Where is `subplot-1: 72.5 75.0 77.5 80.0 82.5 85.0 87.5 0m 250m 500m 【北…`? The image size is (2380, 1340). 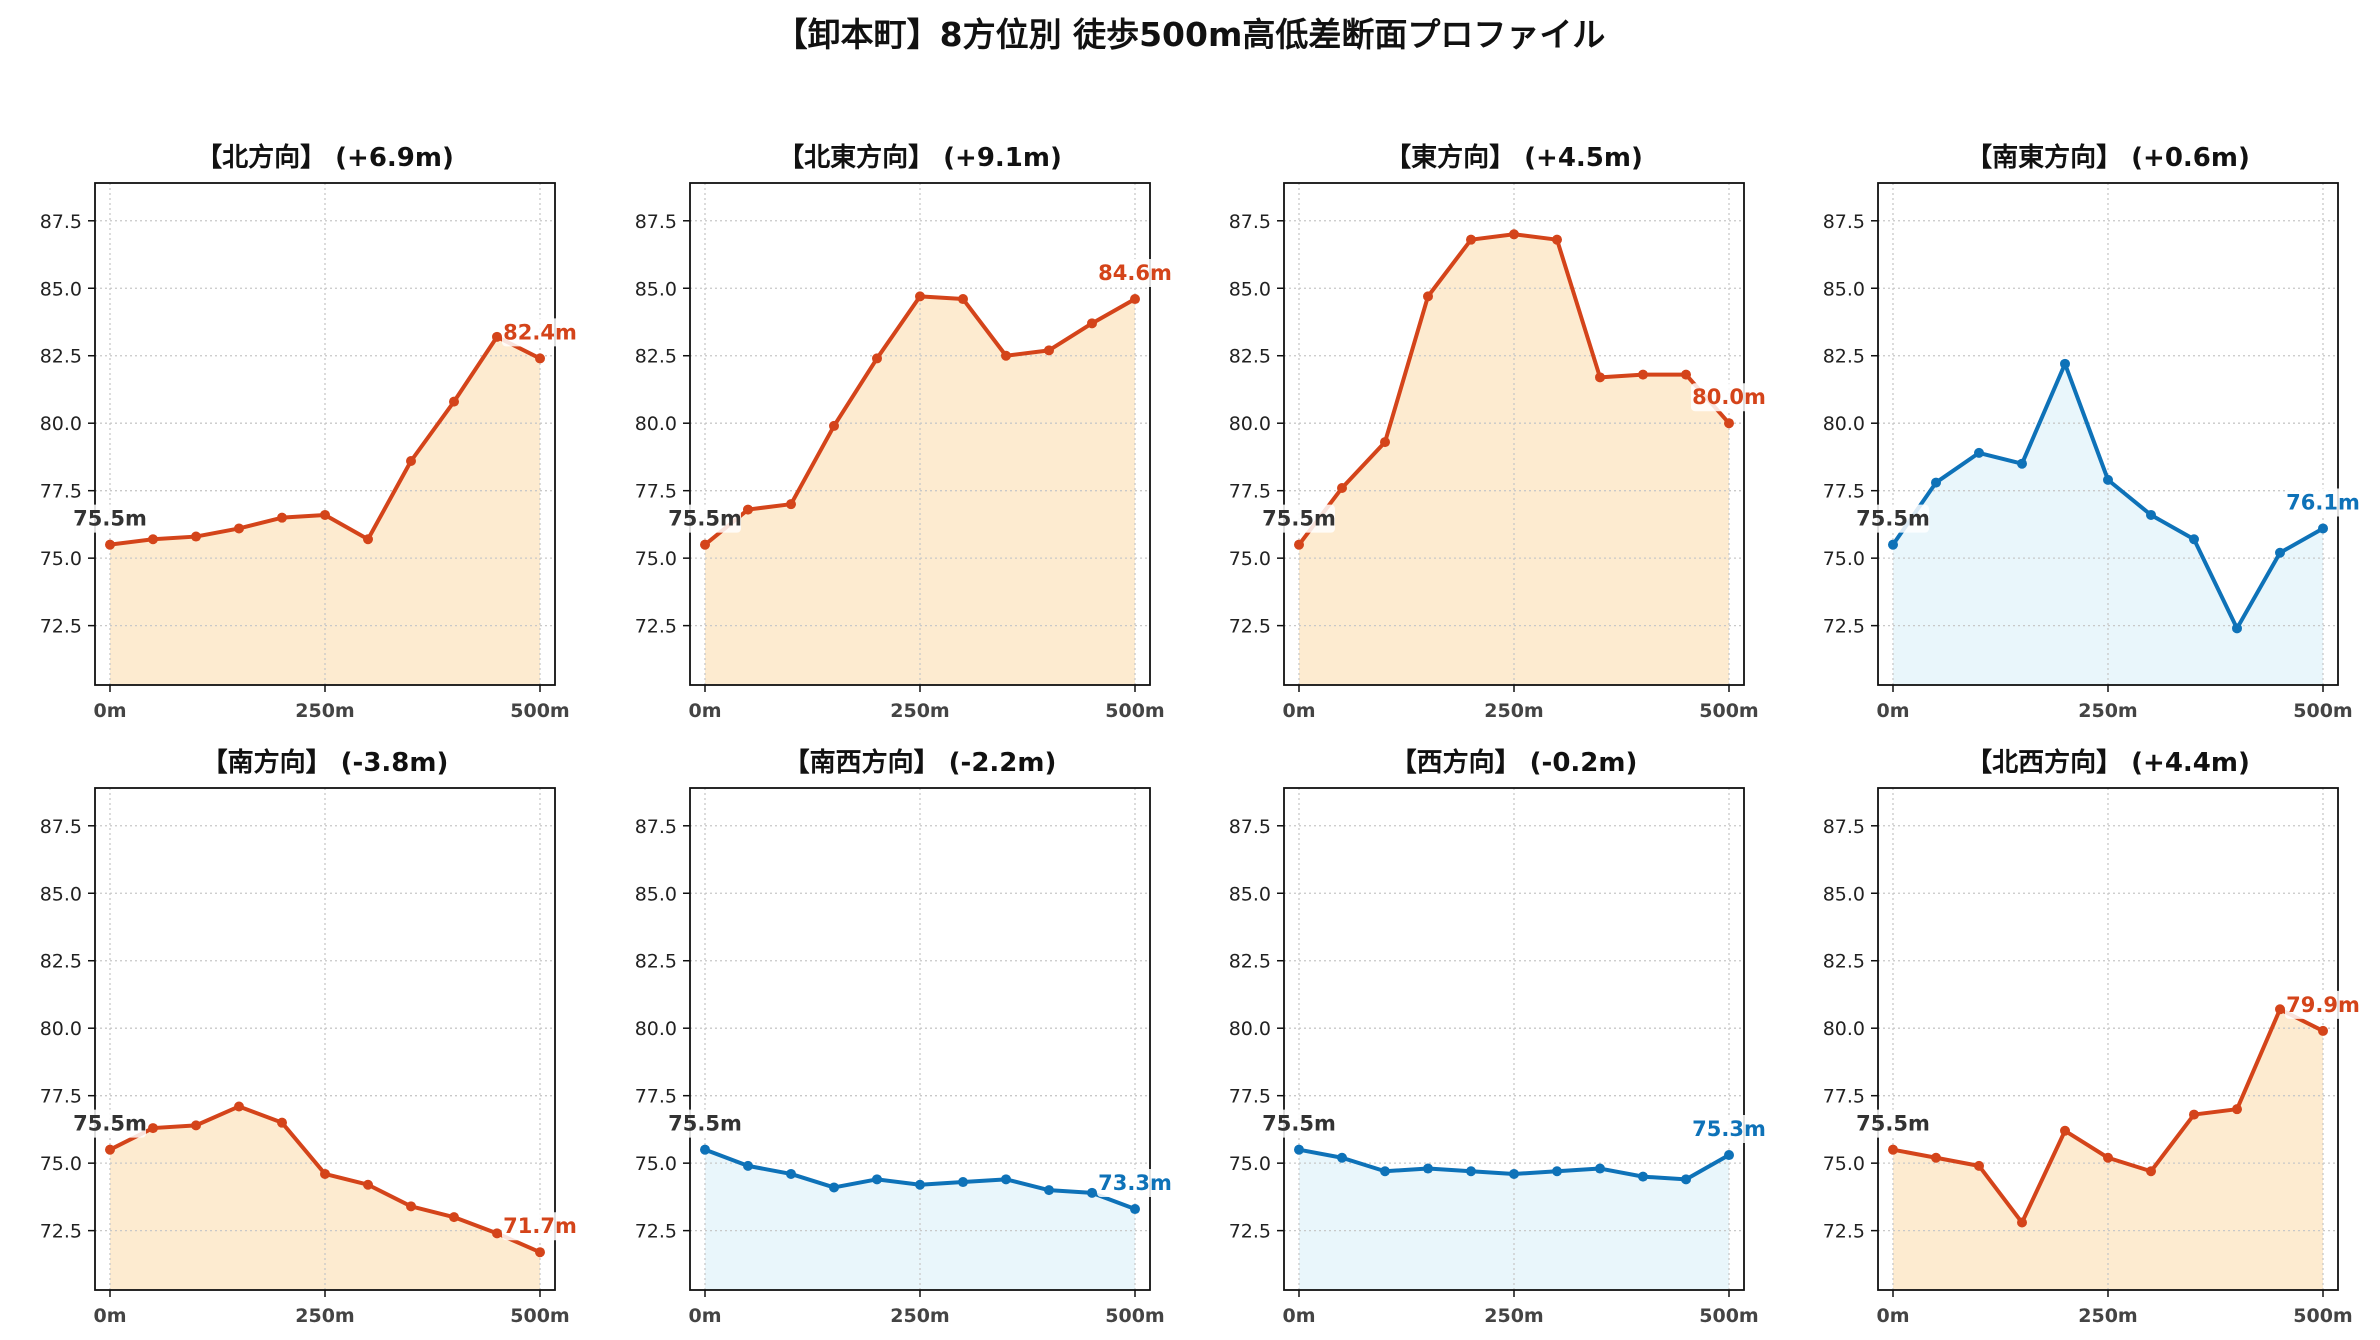
subplot-1: 72.5 75.0 77.5 80.0 82.5 85.0 87.5 0m 250m 500m 【北… is located at coordinates (309, 432).